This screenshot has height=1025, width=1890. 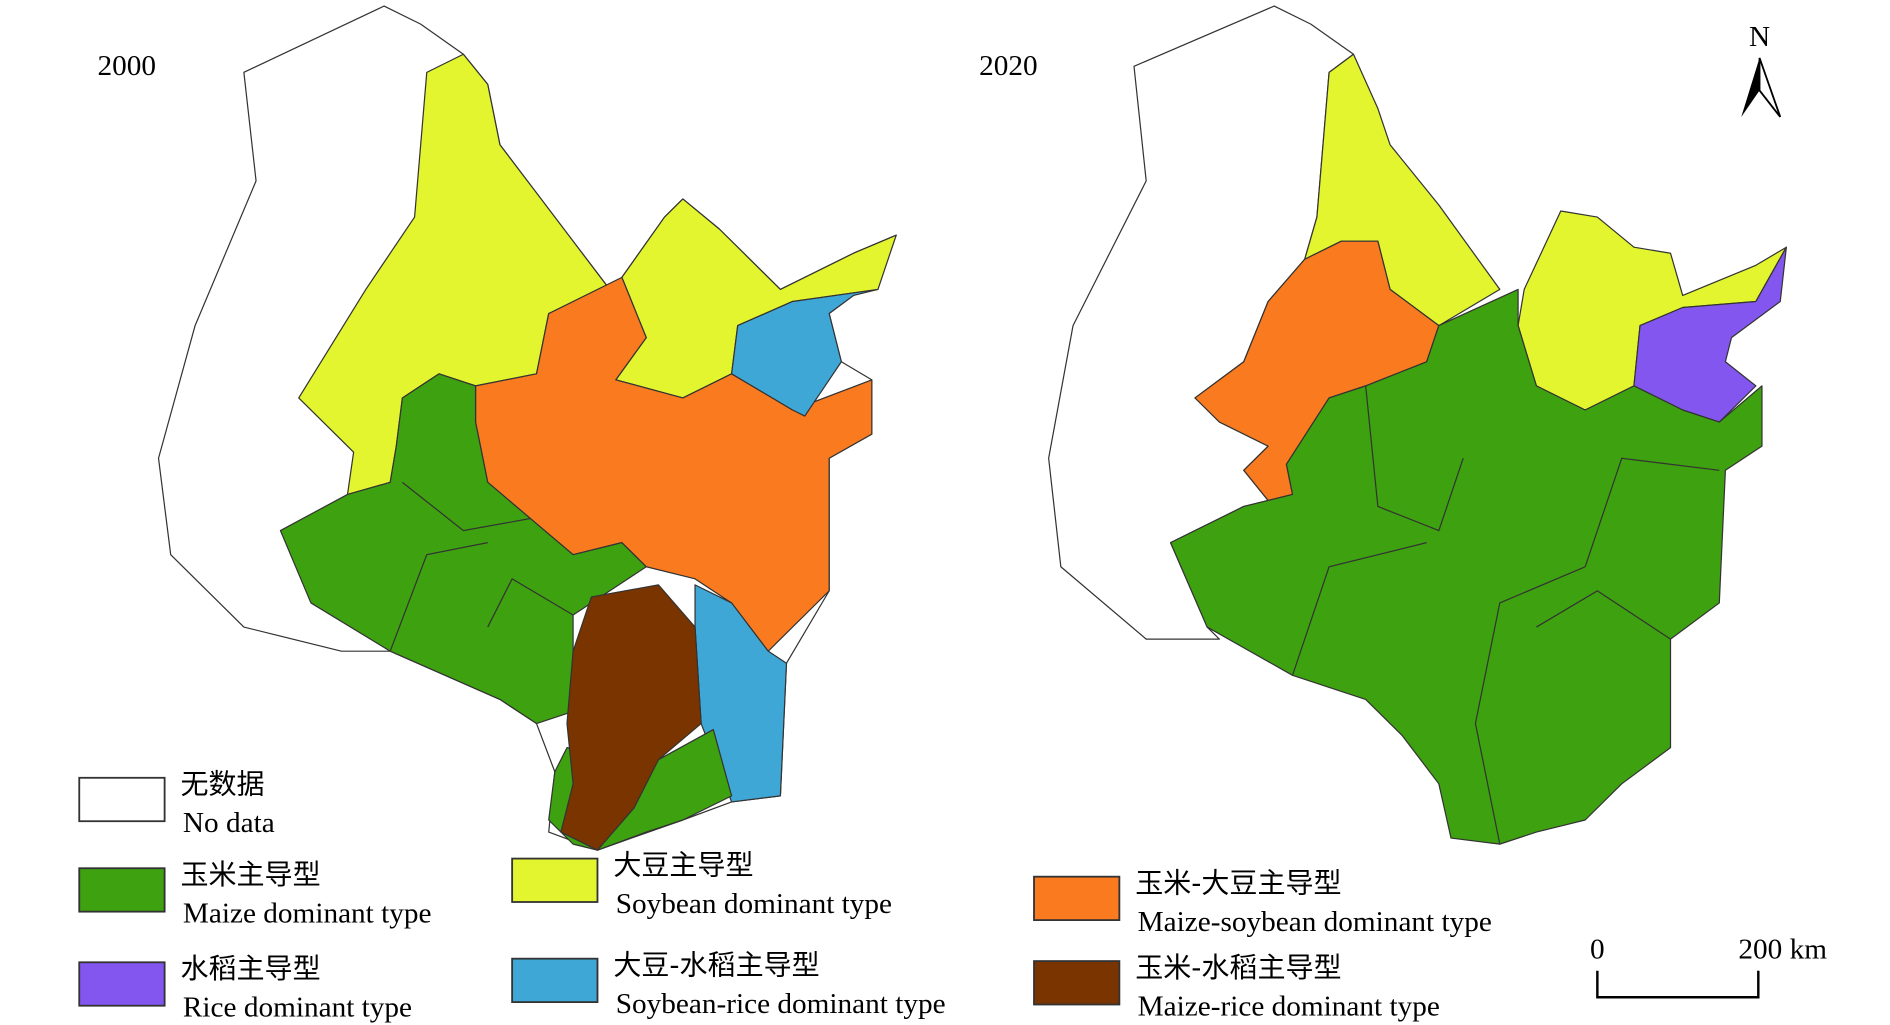 I want to click on legend-label-zh: 玉米-水稻主导型, so click(x=1238, y=967).